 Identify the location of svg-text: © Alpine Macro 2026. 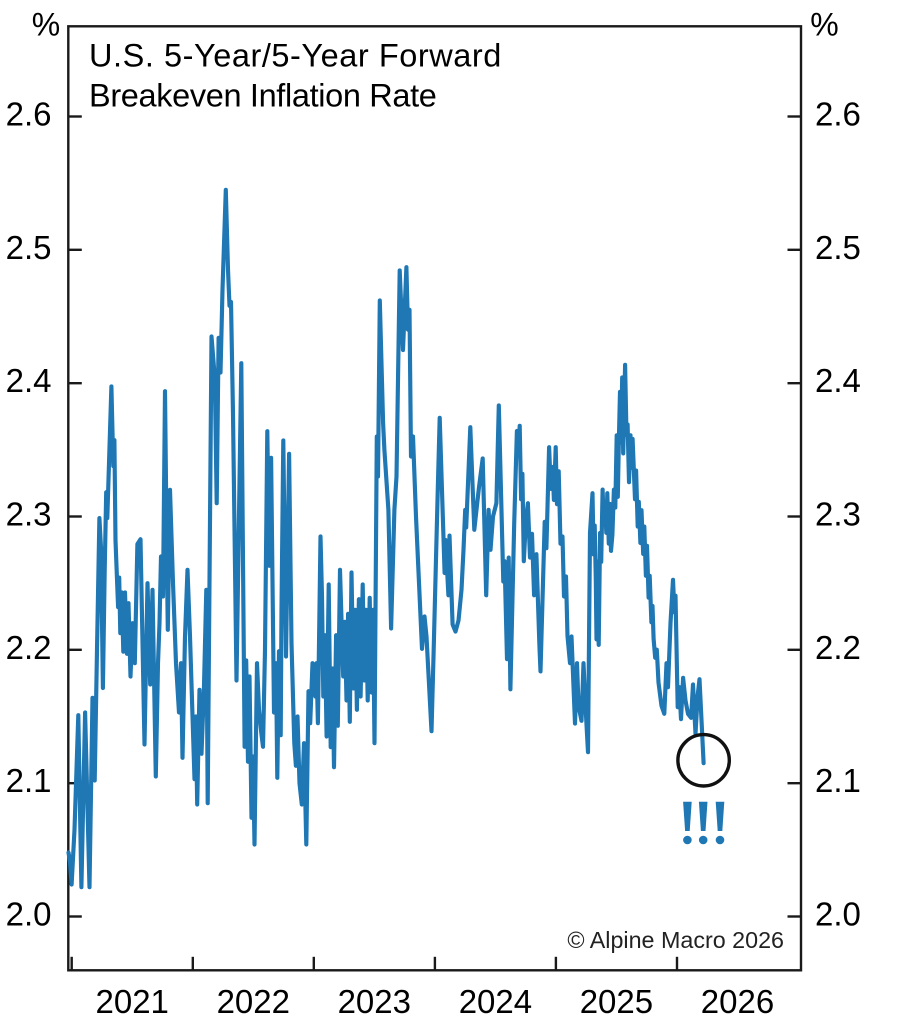
(675, 940).